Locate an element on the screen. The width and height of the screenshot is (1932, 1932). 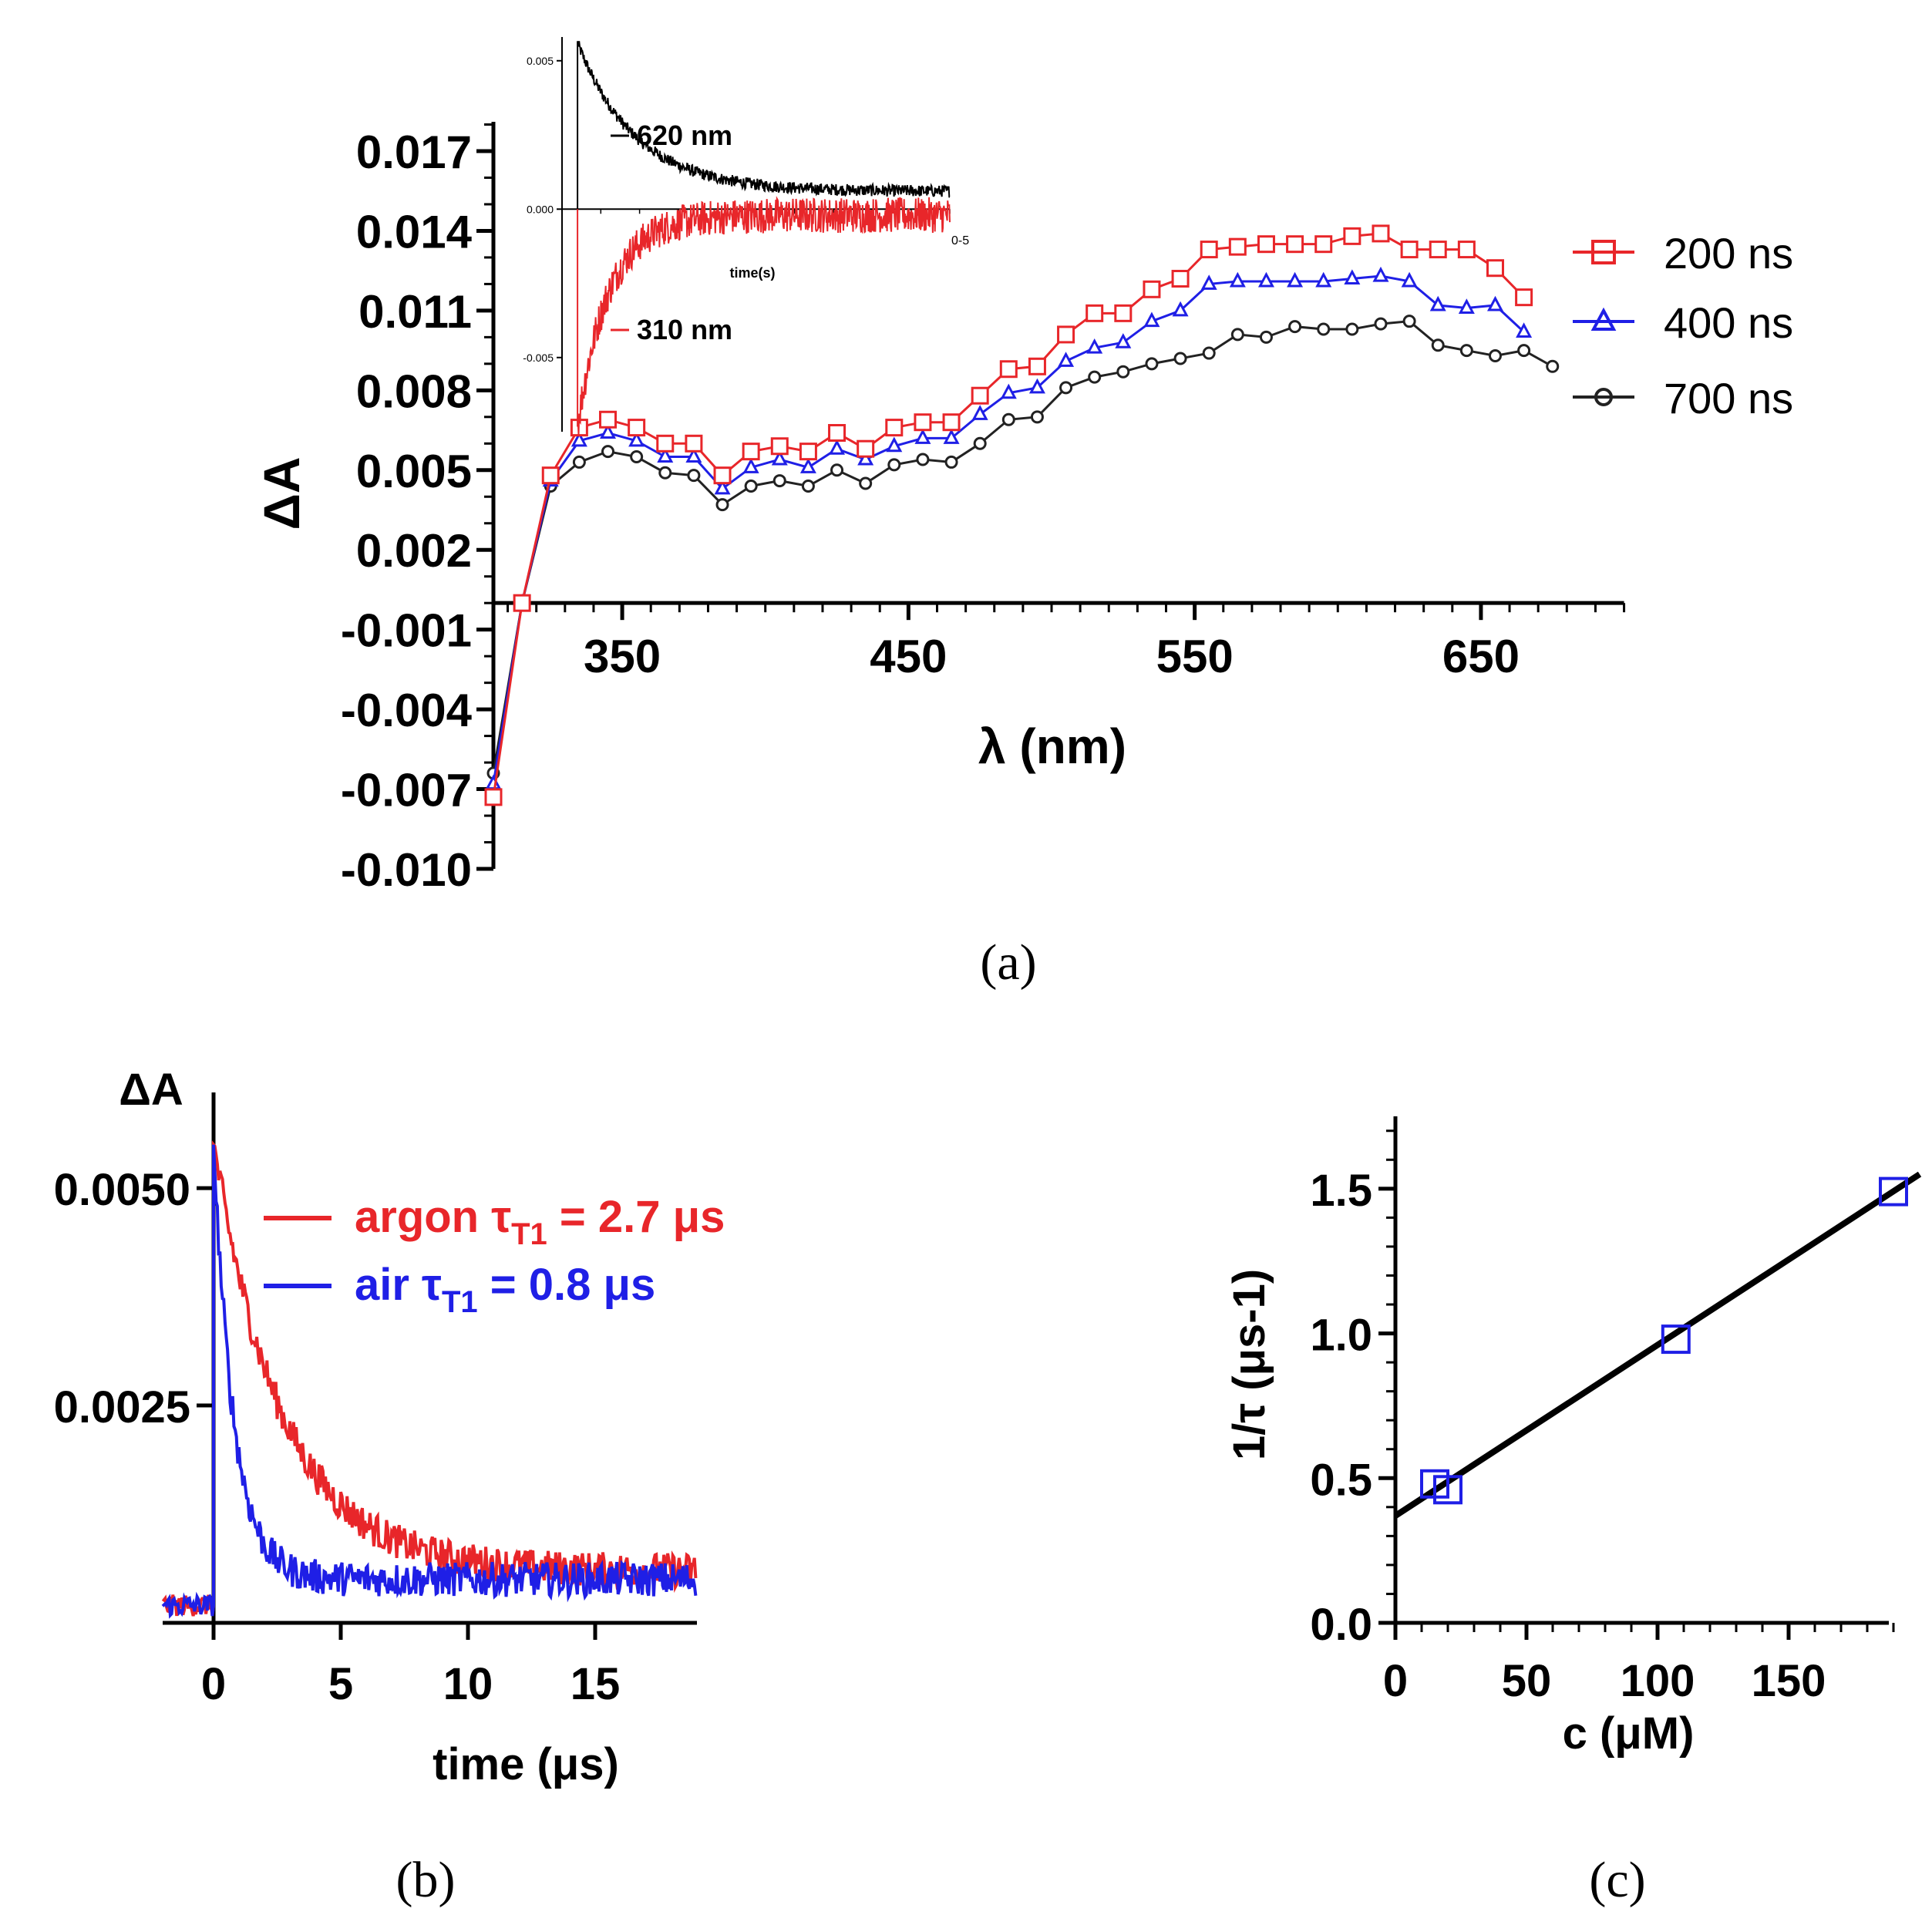
legend-label-argon: argon τT1 = 2.7 μs is located at coordinates (540, 1221).